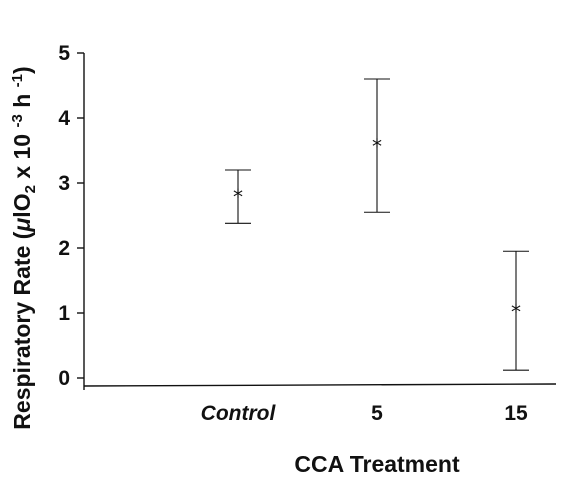 This screenshot has width=571, height=478. I want to click on y-tick-label: 1, so click(64, 313).